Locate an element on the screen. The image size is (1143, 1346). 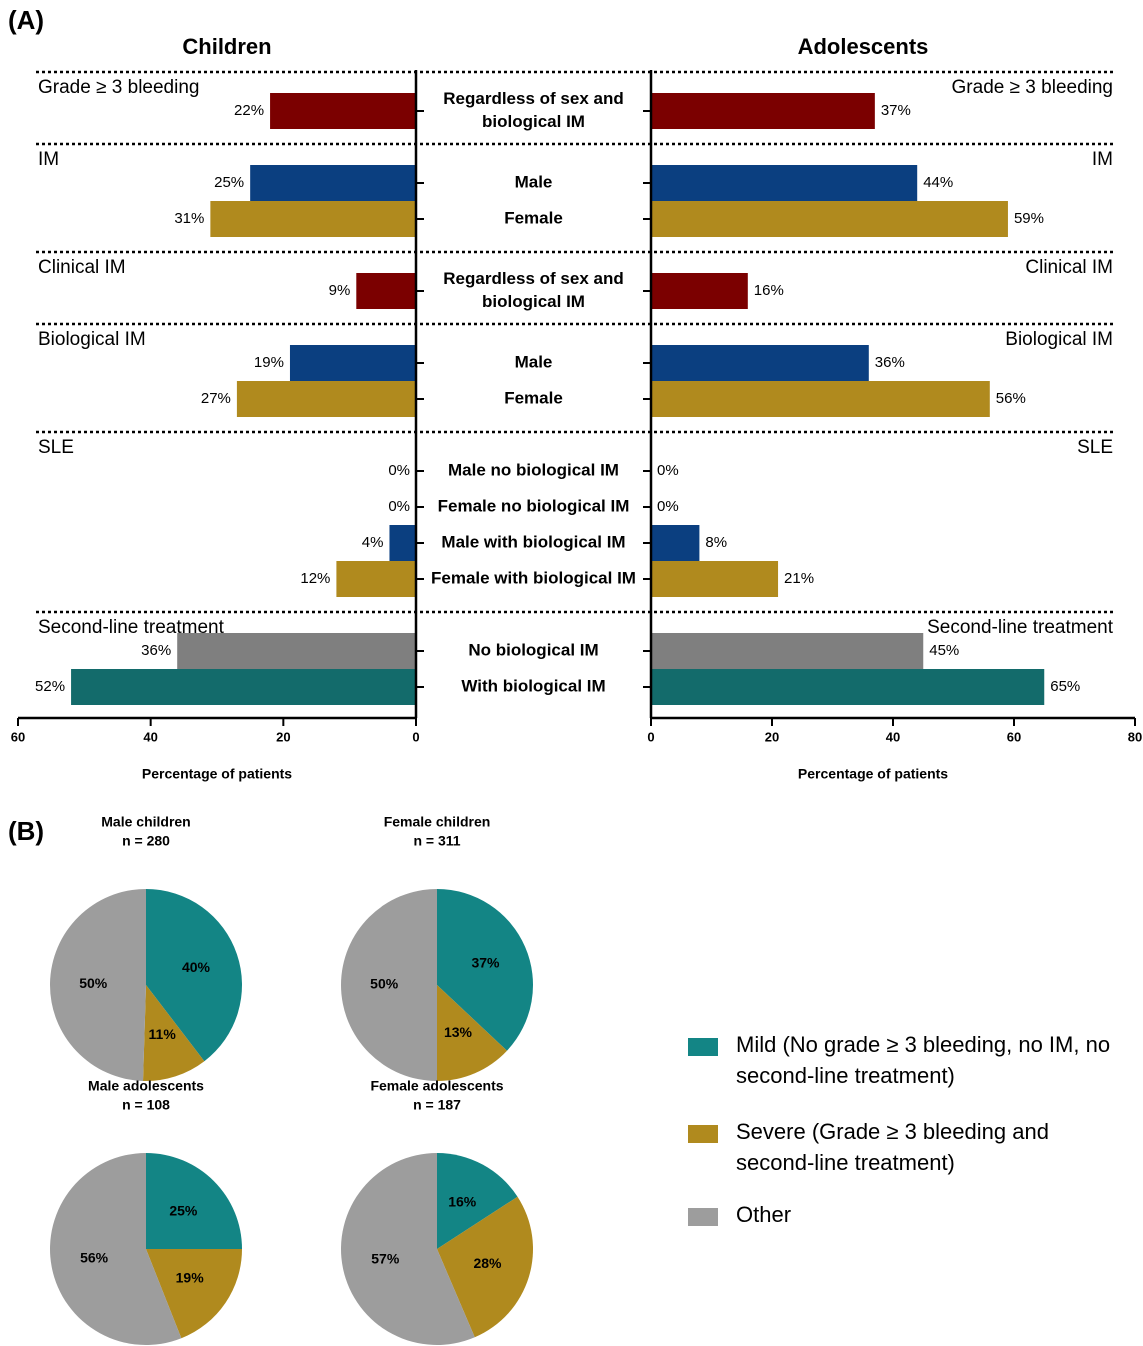
x-tick-label: 60 is located at coordinates (1014, 736).